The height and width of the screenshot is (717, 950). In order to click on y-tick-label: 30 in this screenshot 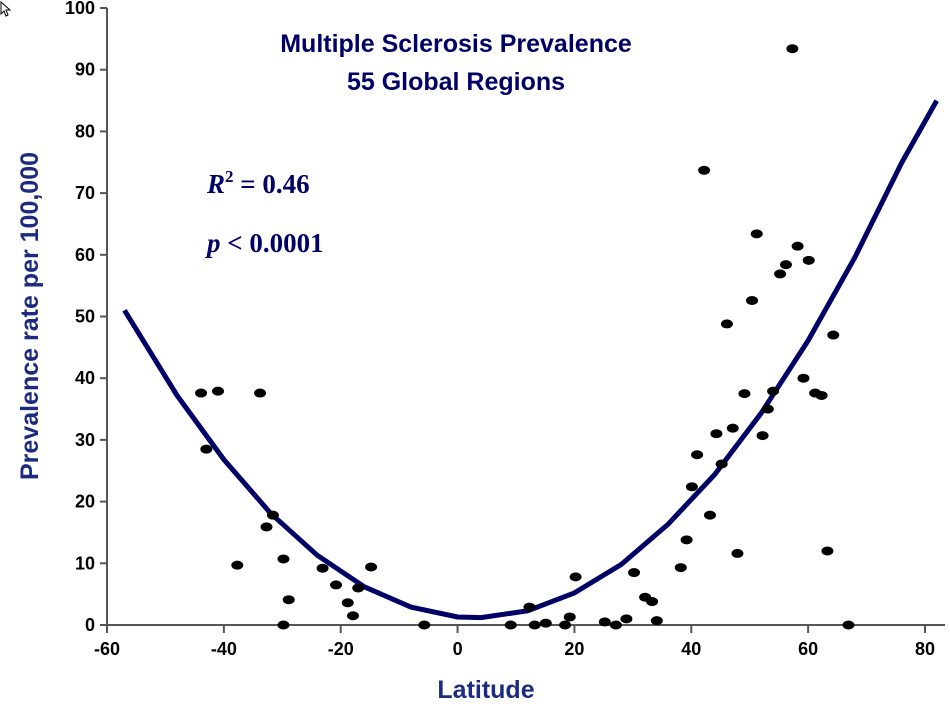, I will do `click(85, 440)`.